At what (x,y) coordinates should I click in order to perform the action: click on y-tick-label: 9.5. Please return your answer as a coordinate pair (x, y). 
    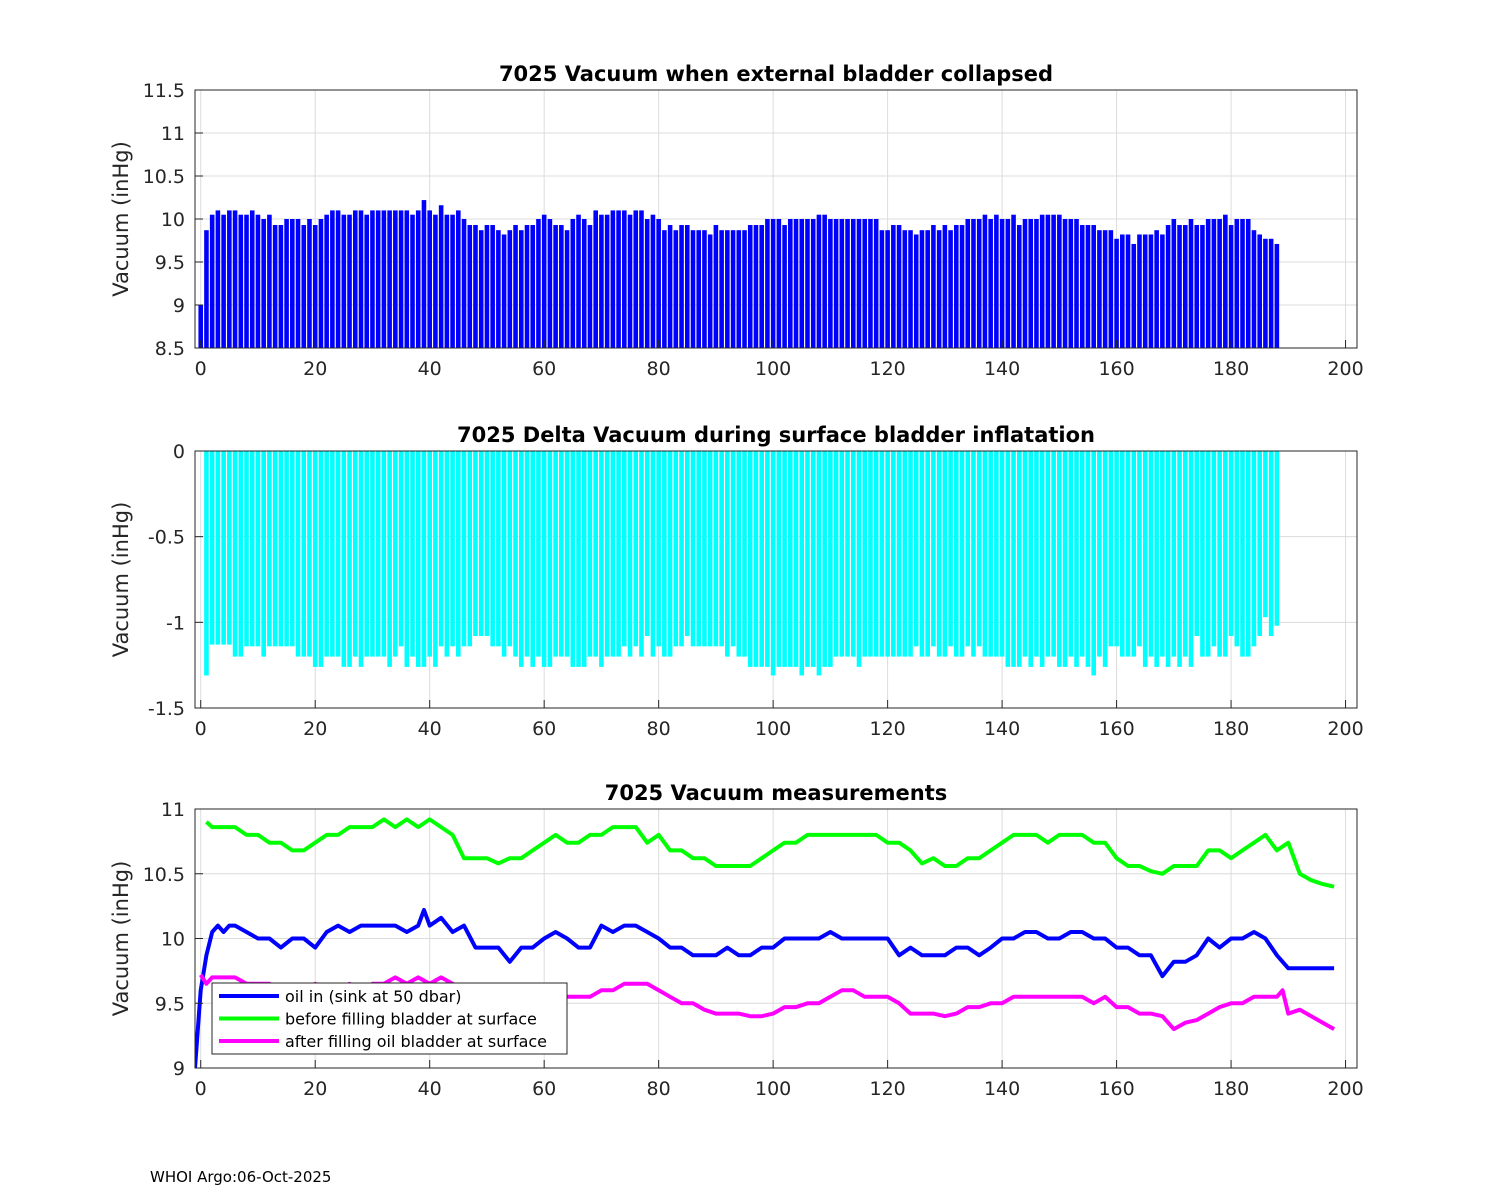
    Looking at the image, I should click on (170, 263).